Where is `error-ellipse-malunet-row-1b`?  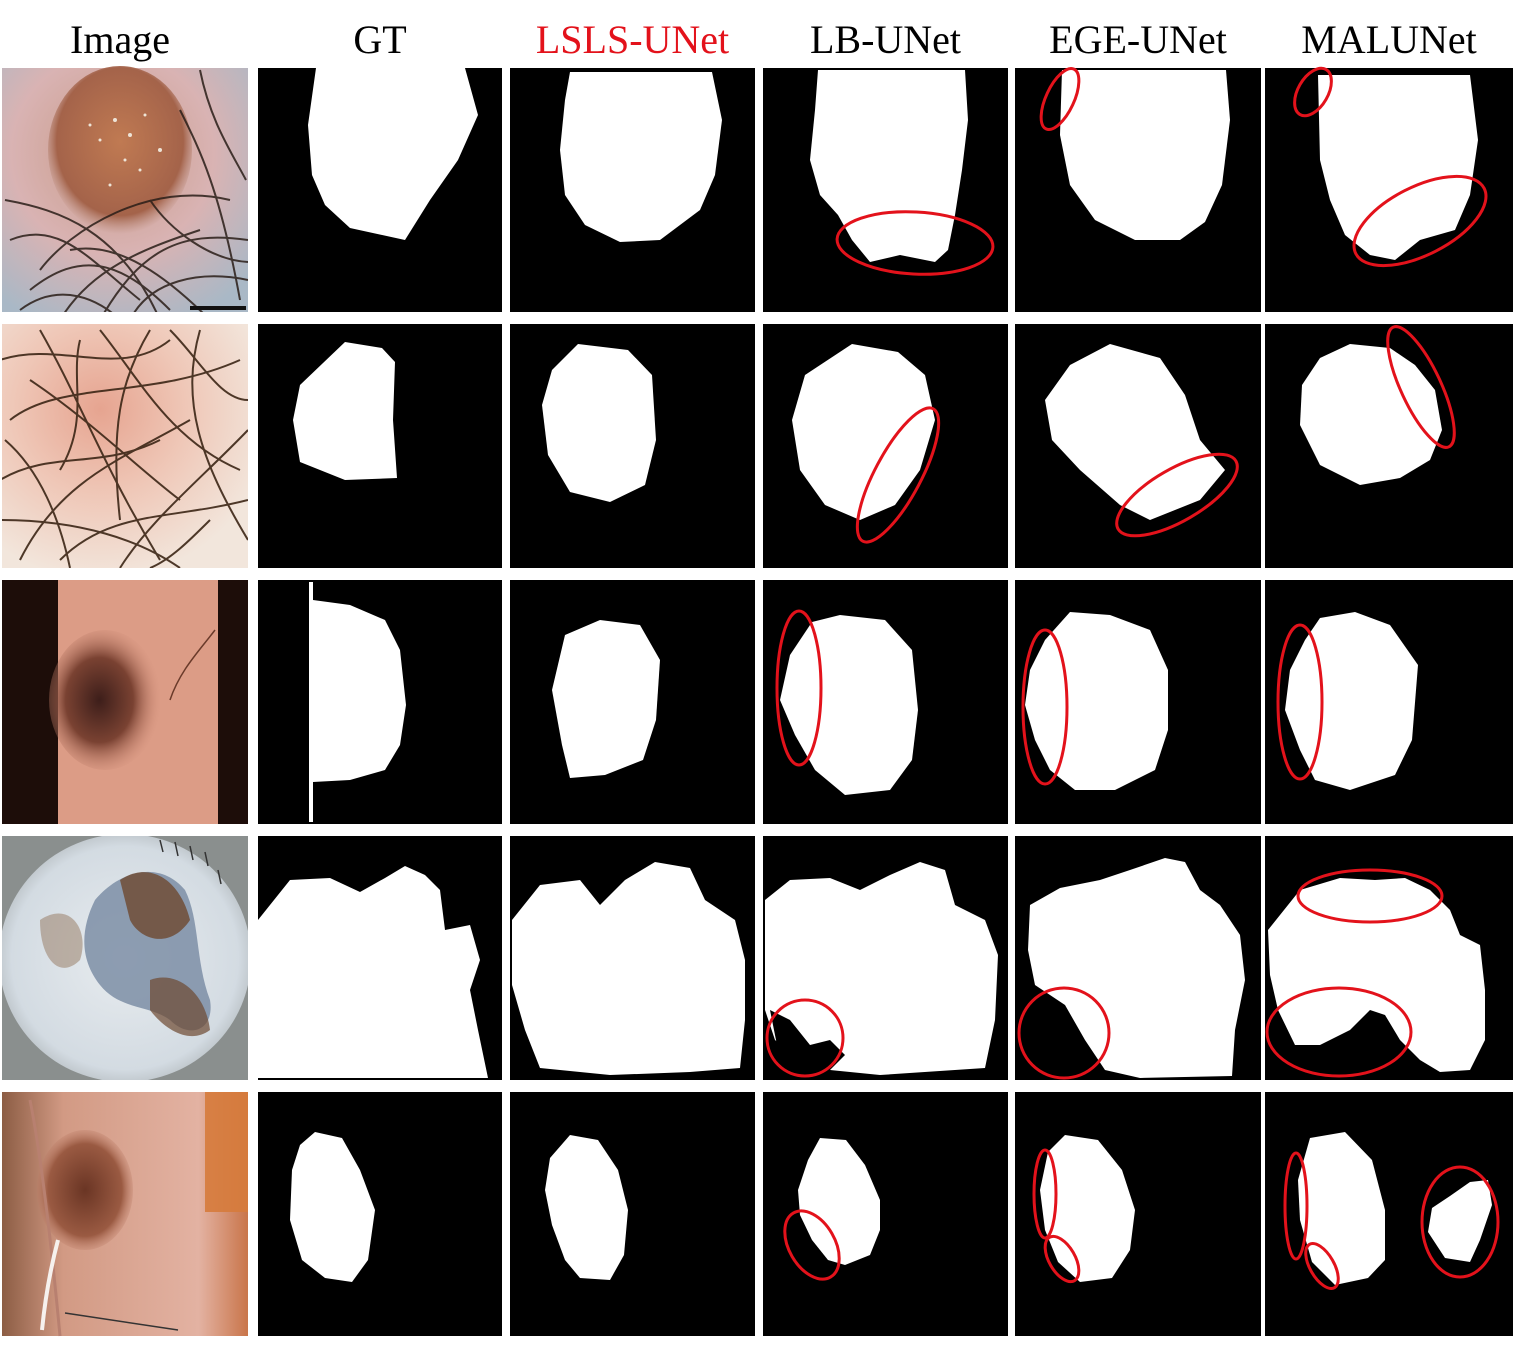
error-ellipse-malunet-row-1b is located at coordinates (1420, 221).